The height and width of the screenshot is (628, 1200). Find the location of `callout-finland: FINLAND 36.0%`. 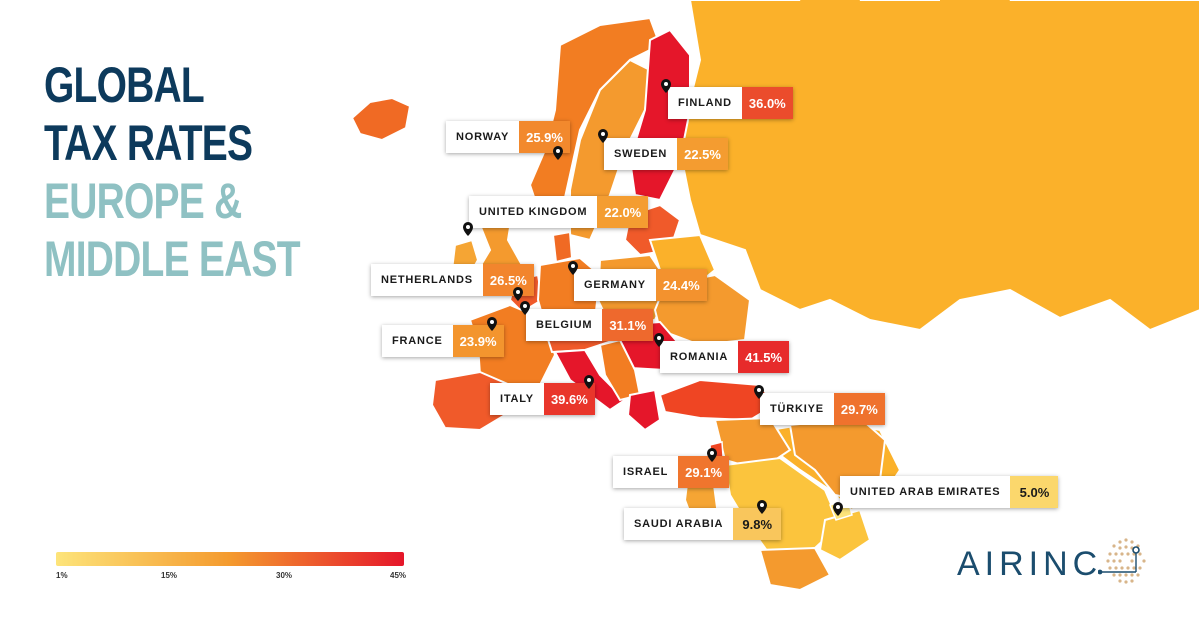

callout-finland: FINLAND 36.0% is located at coordinates (730, 103).